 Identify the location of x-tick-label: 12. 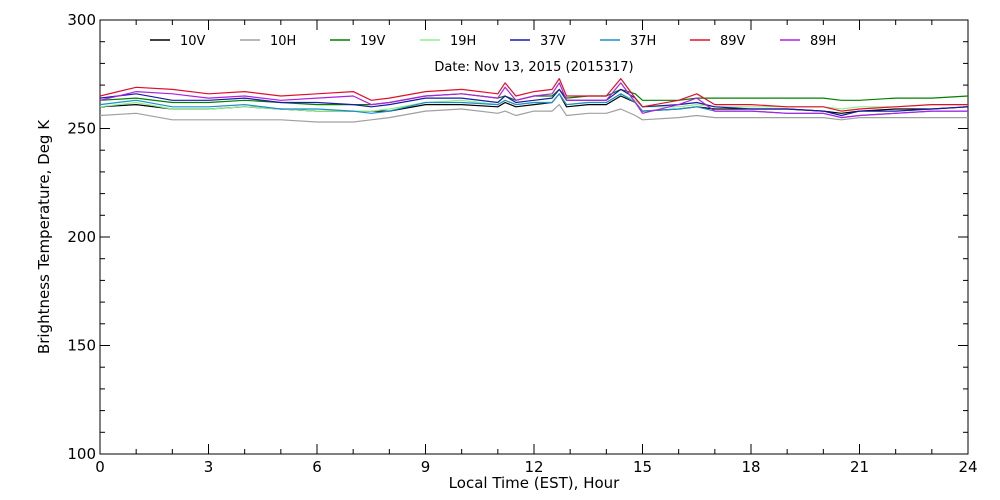
(533, 467).